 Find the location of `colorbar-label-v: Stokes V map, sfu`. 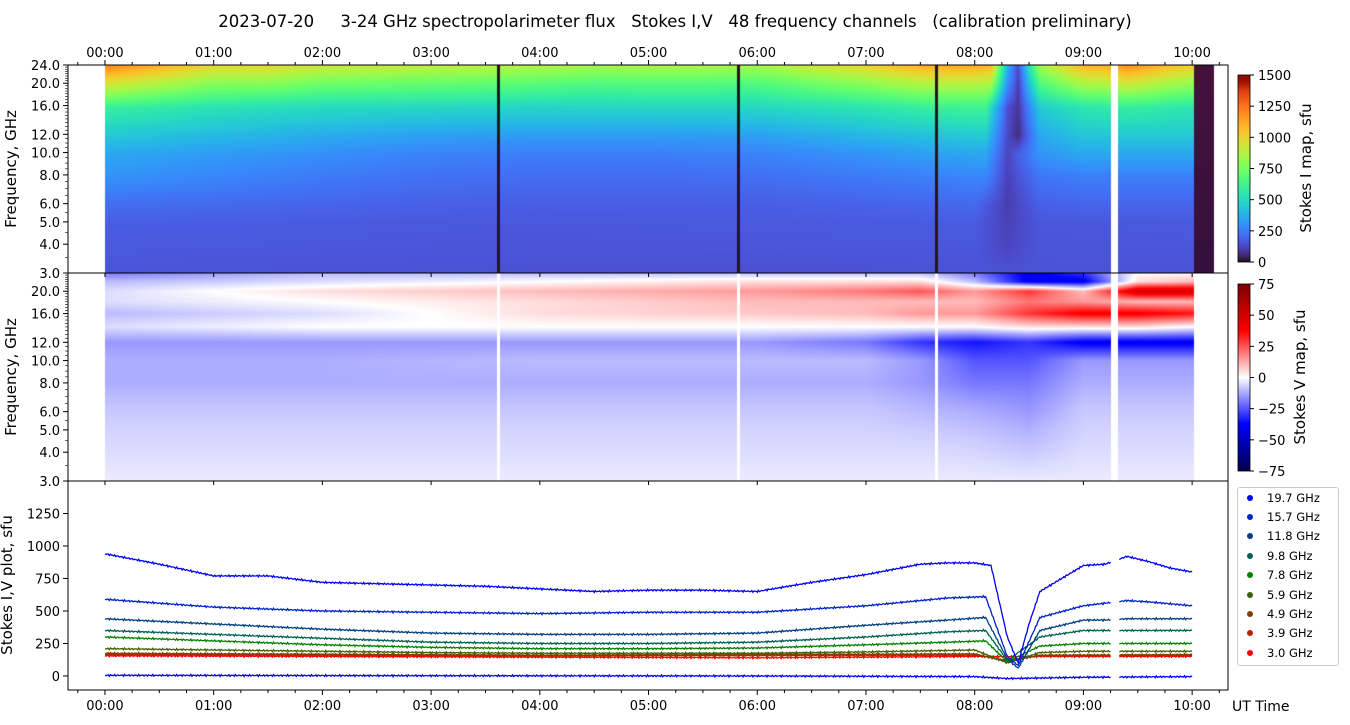

colorbar-label-v: Stokes V map, sfu is located at coordinates (1300, 376).